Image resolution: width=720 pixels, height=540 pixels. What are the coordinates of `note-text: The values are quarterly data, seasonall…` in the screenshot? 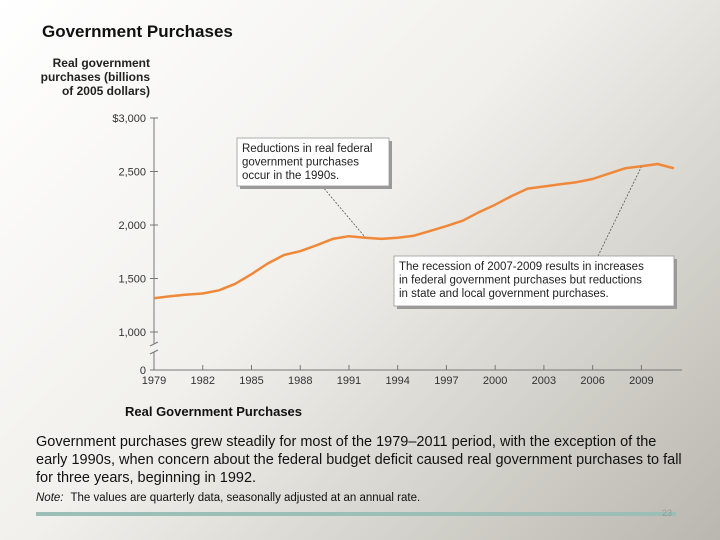 It's located at (245, 498).